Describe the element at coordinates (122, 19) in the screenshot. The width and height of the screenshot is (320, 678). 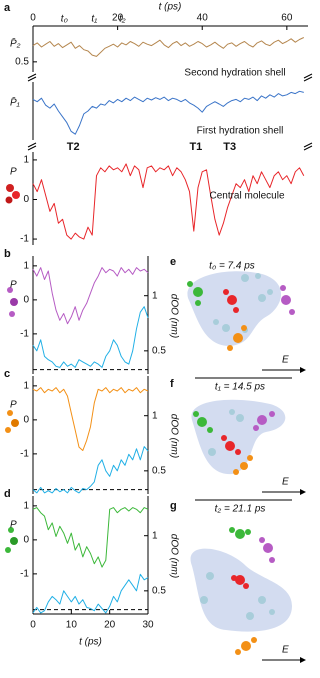
I see `annotation: t₂` at that location.